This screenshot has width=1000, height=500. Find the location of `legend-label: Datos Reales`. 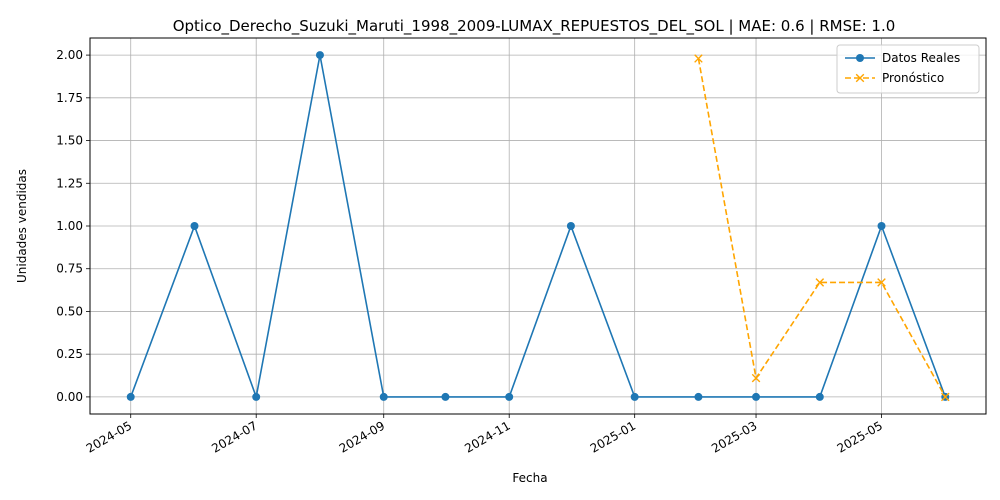

legend-label: Datos Reales is located at coordinates (921, 58).